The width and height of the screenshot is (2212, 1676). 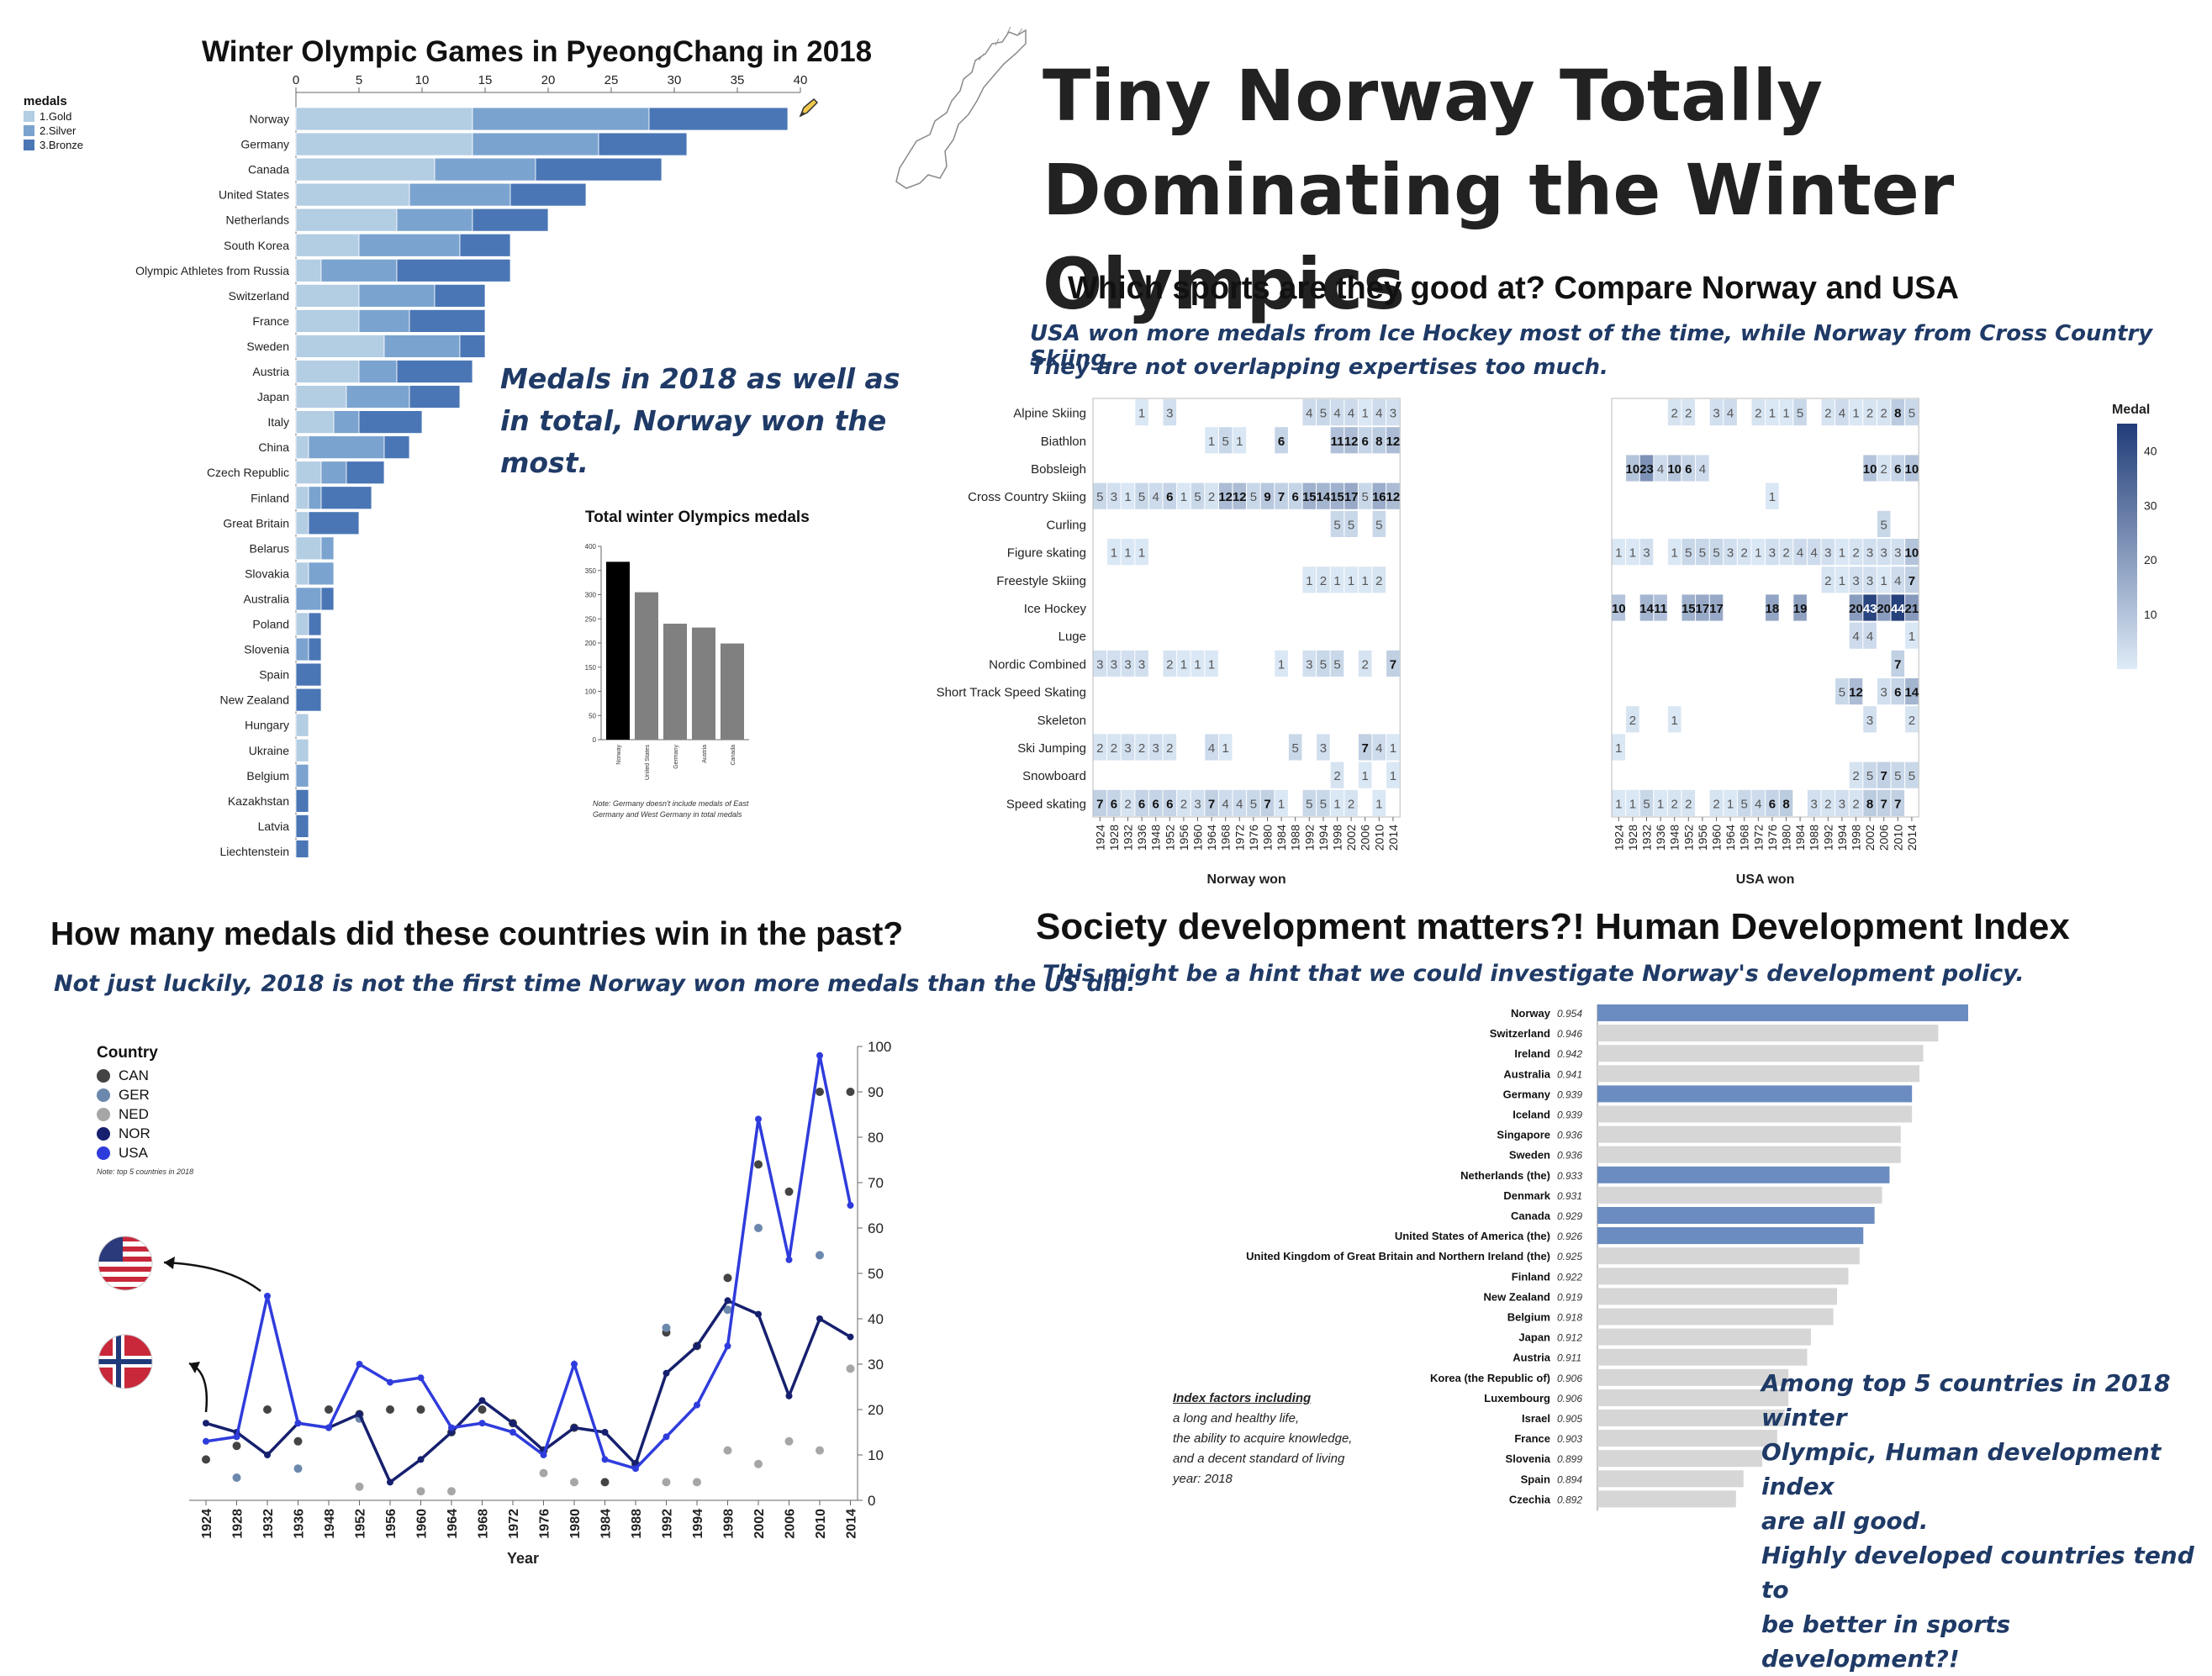 I want to click on sport-label: Ice Hockey, so click(x=1055, y=609).